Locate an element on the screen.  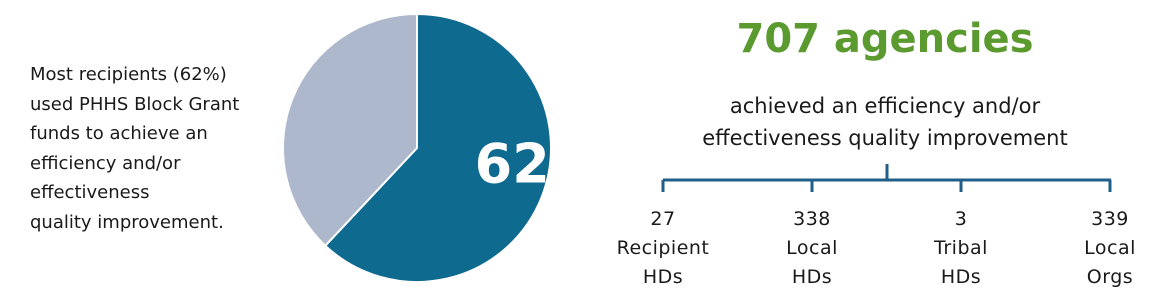
subheadline-line: effectiveness quality improvement is located at coordinates (885, 138).